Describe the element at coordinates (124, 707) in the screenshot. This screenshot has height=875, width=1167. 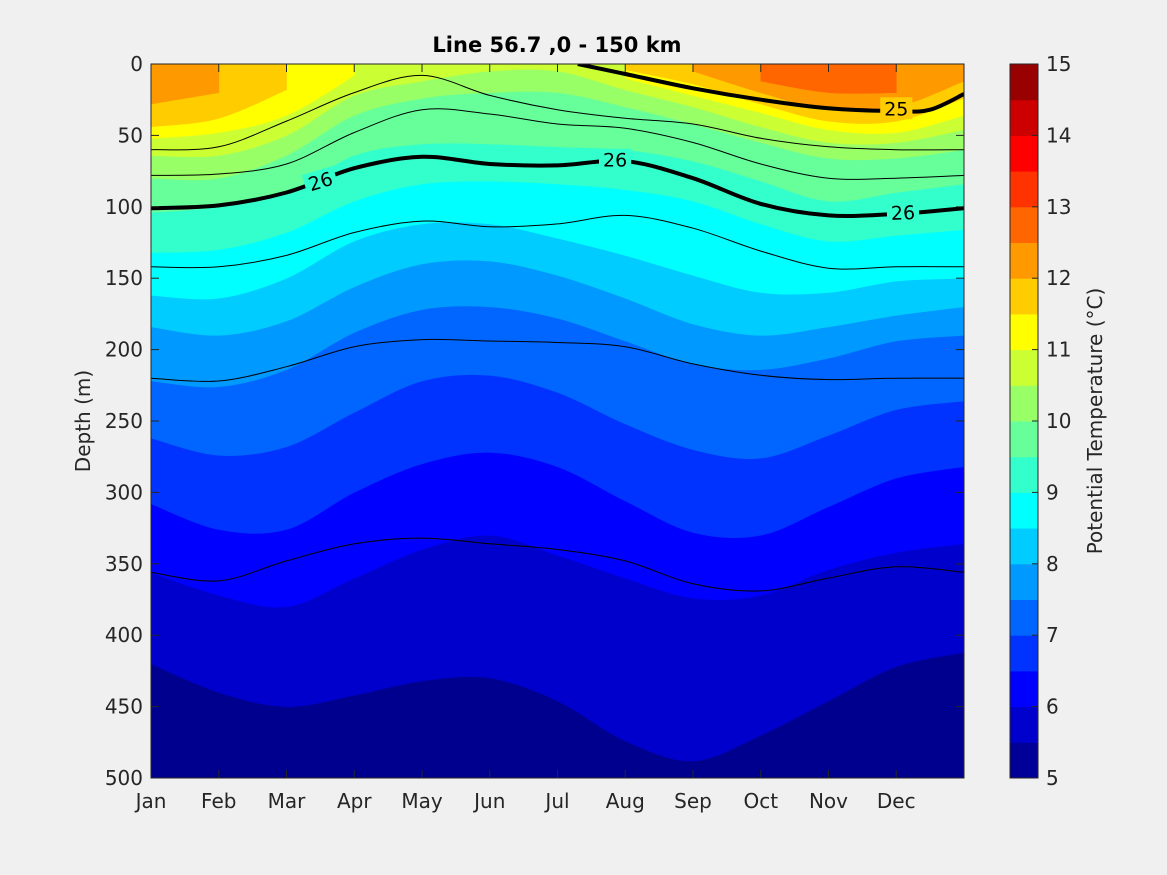
I see `y-tick-label: 450` at that location.